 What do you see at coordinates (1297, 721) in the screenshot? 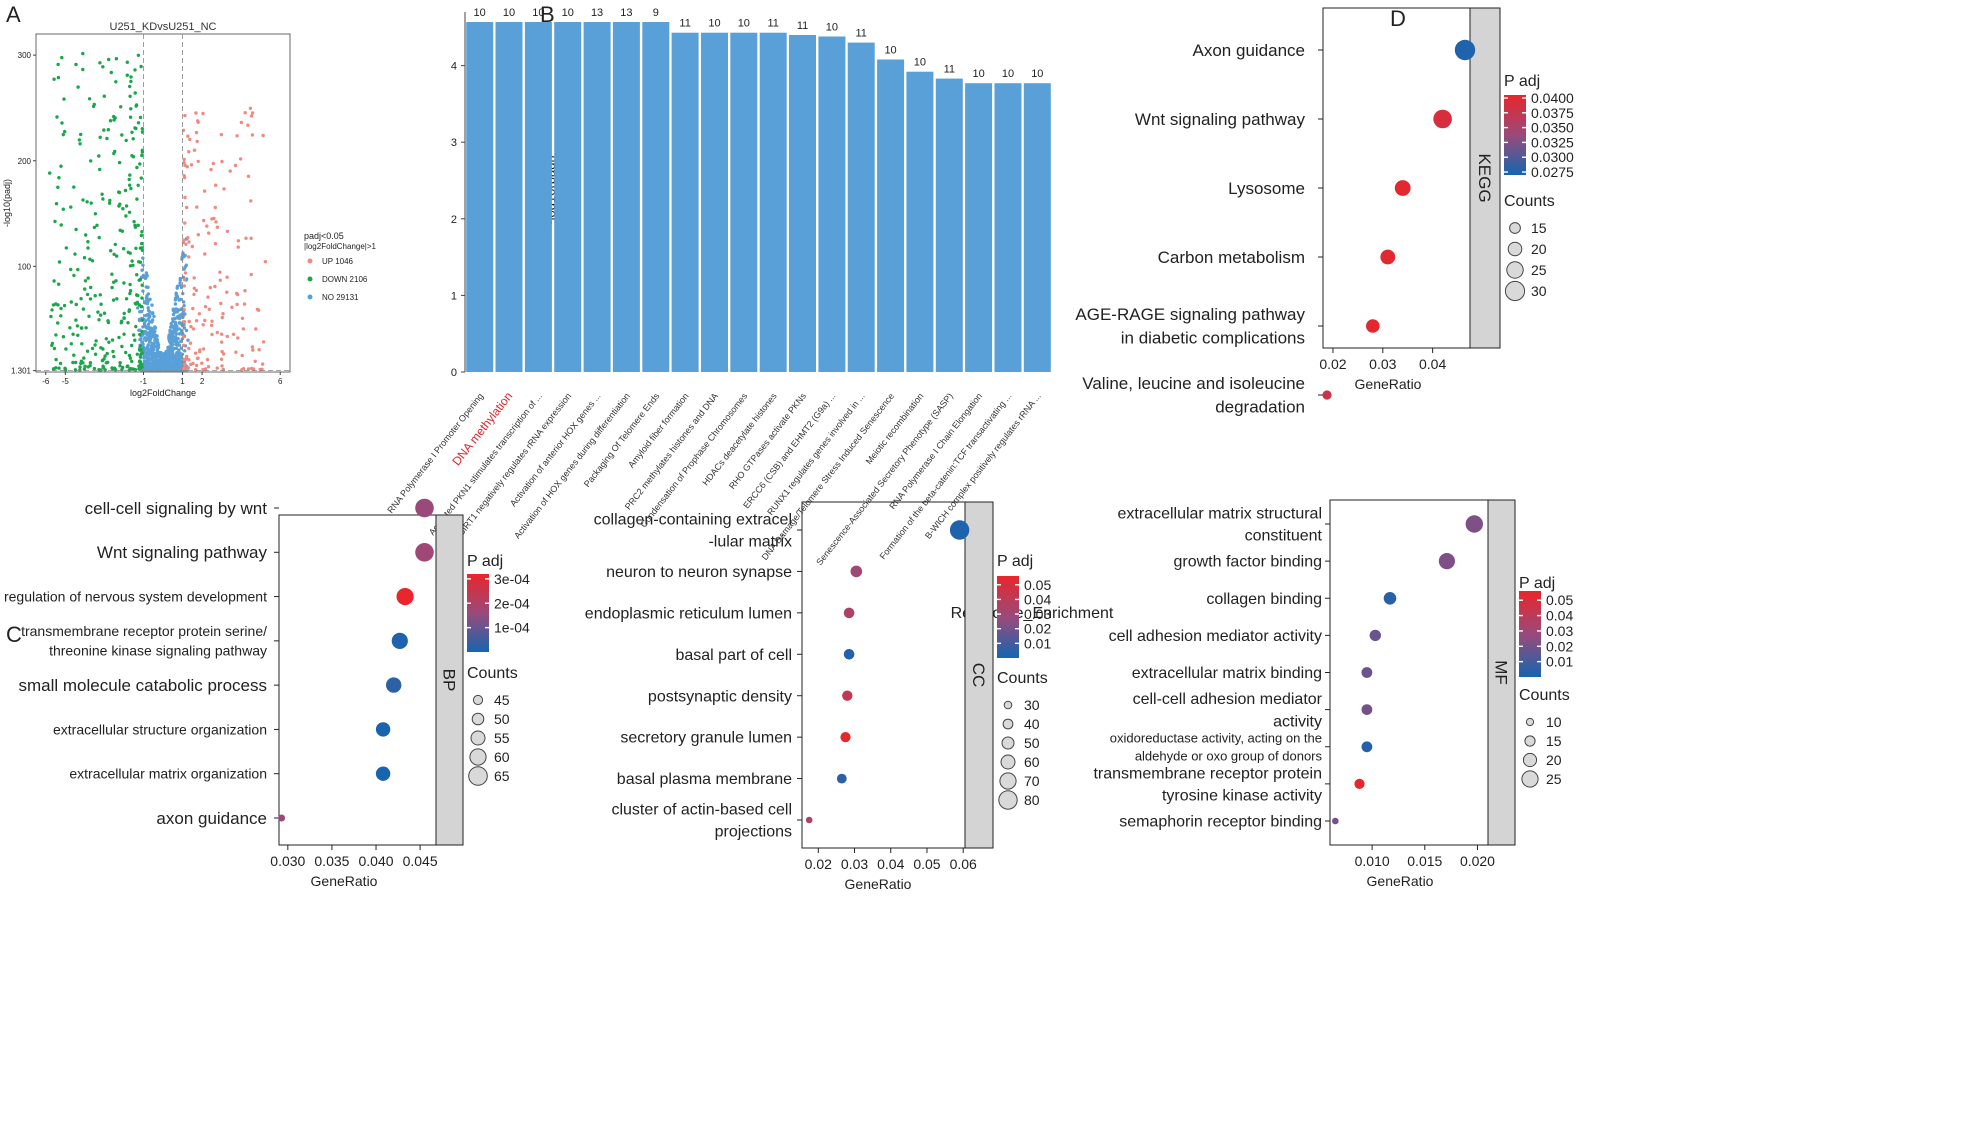
I see `mf-category-label: activity` at bounding box center [1297, 721].